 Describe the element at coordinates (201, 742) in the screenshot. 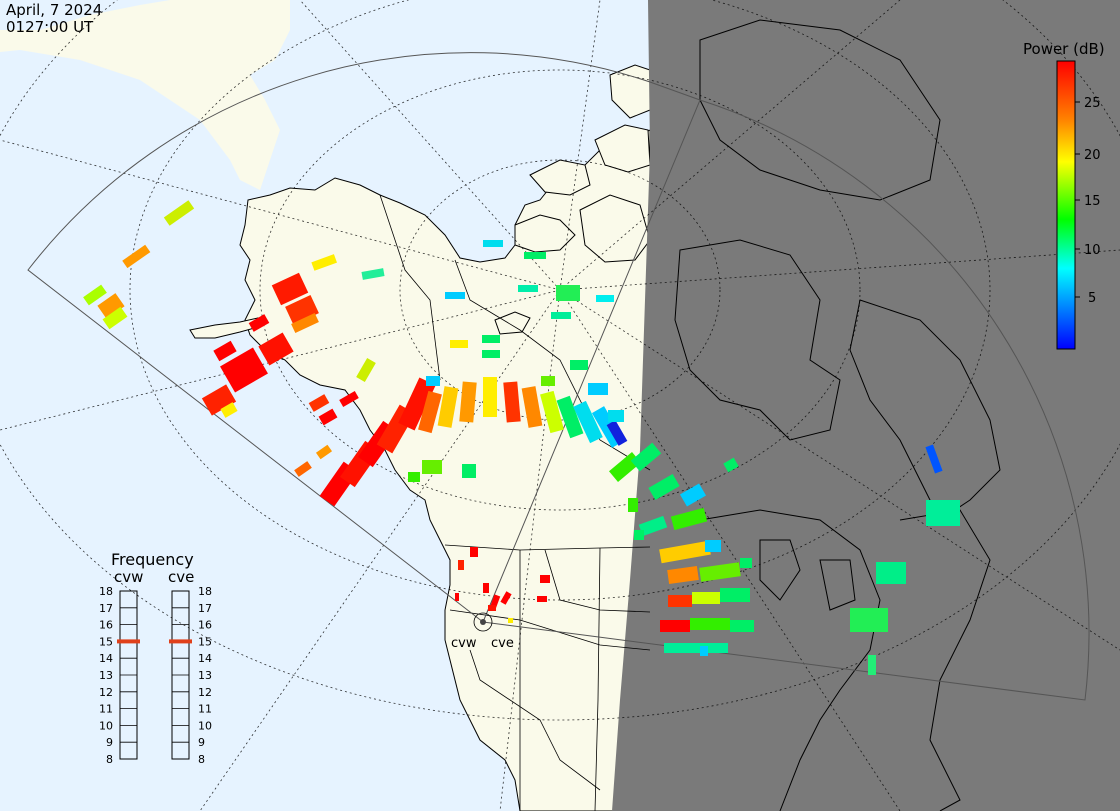

I see `frequency-scale-label: 9` at that location.